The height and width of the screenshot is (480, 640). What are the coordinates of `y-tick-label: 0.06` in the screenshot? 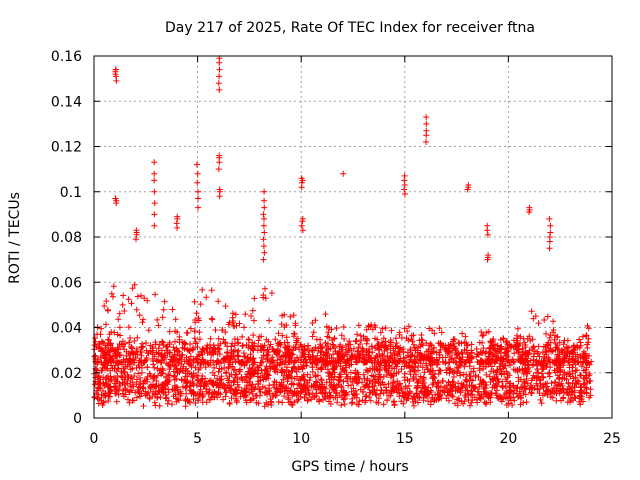 It's located at (66, 283).